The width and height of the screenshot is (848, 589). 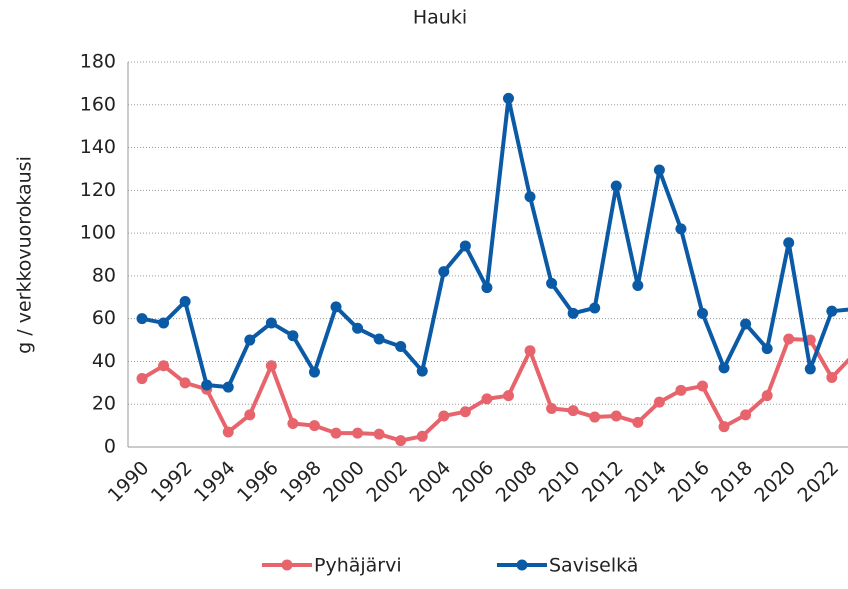 I want to click on legend-label: Saviselkä, so click(x=593, y=566).